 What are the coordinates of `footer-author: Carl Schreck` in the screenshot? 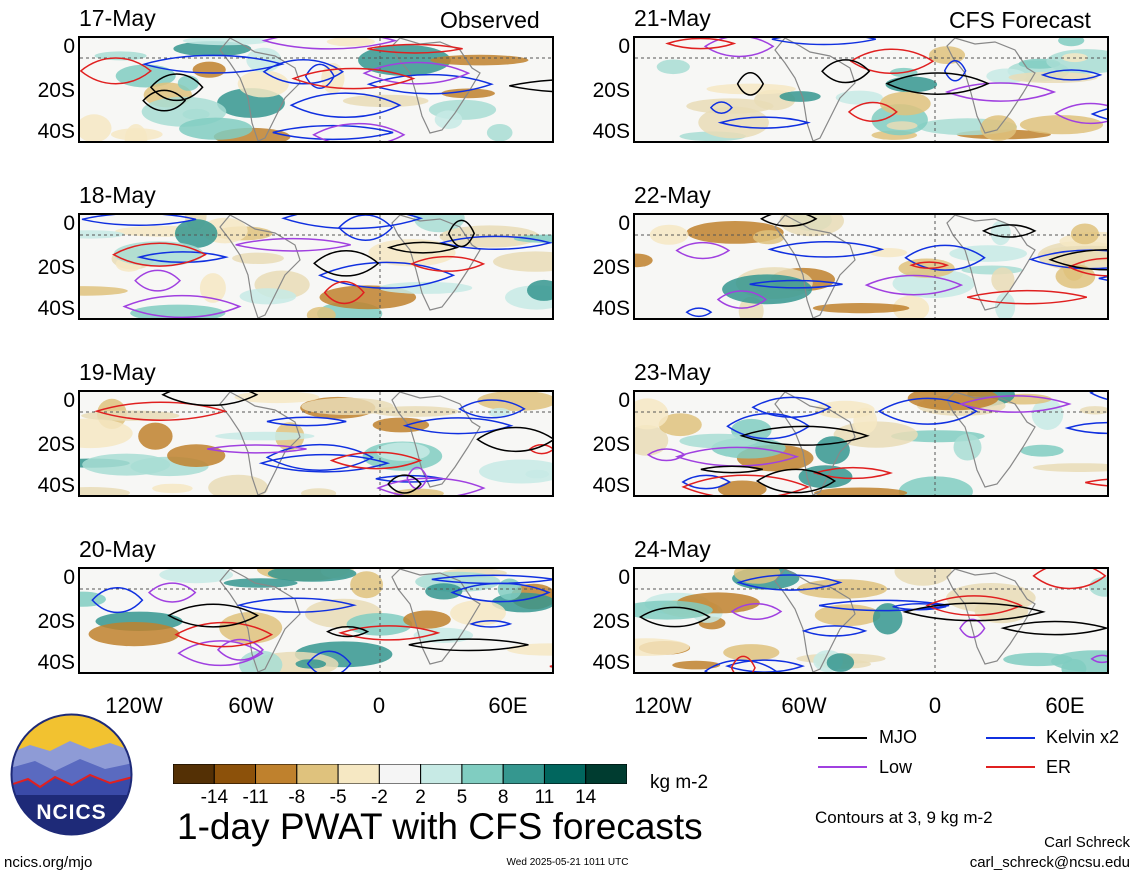 It's located at (1087, 842).